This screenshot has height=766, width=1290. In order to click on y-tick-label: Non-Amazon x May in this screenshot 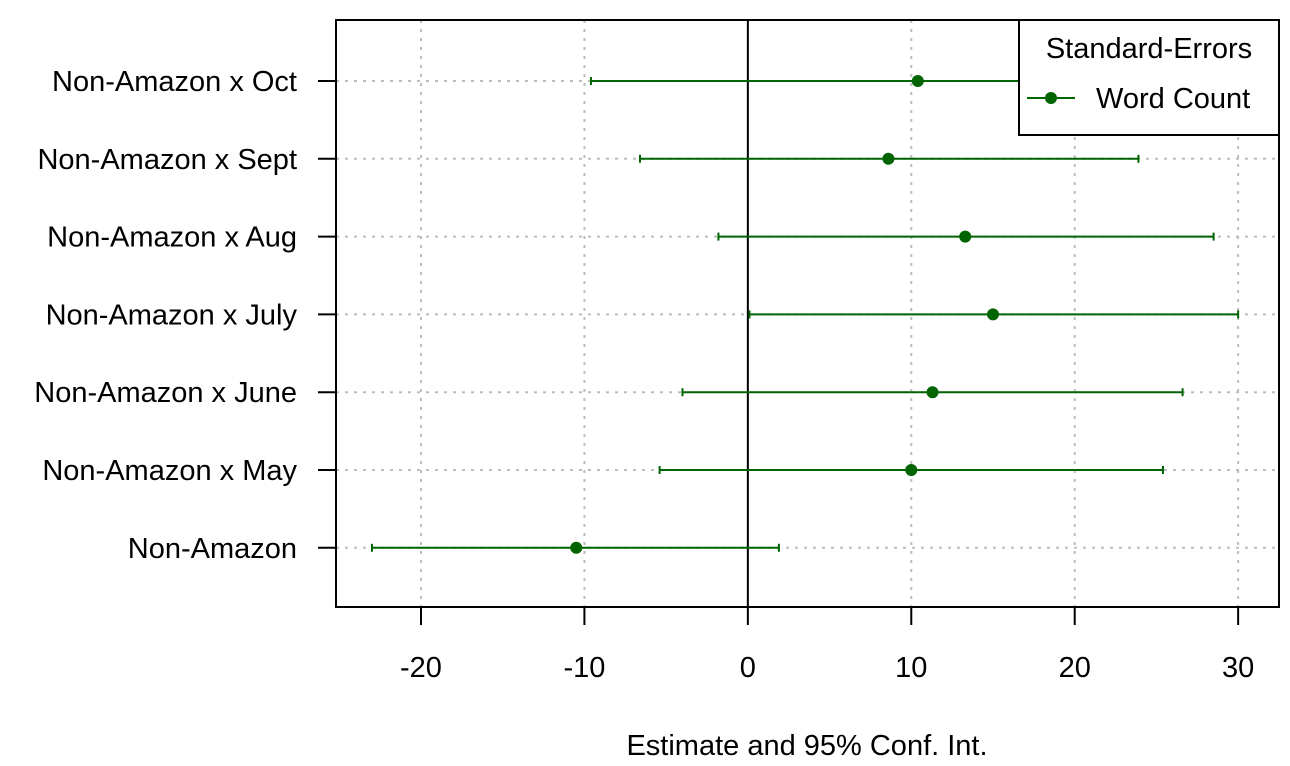, I will do `click(169, 471)`.